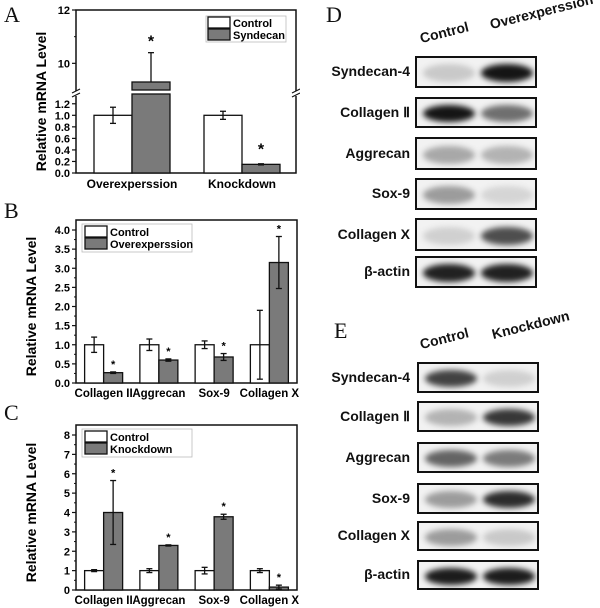 Image resolution: width=600 pixels, height=608 pixels. I want to click on x-category-label: Knockdown, so click(242, 184).